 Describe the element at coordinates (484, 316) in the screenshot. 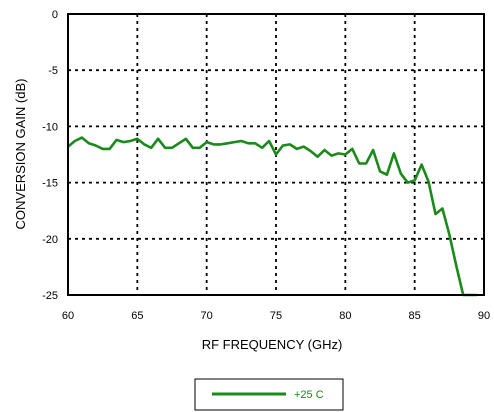

I see `x-tick-label: 90` at that location.